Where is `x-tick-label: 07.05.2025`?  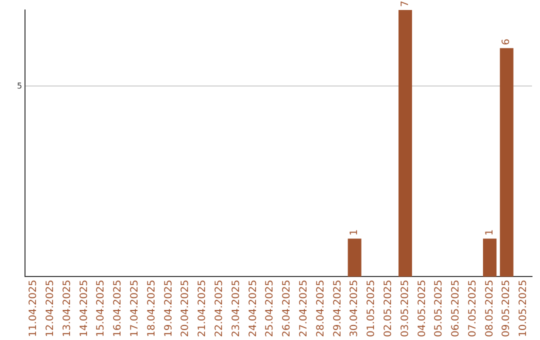 x-tick-label: 07.05.2025 is located at coordinates (472, 309).